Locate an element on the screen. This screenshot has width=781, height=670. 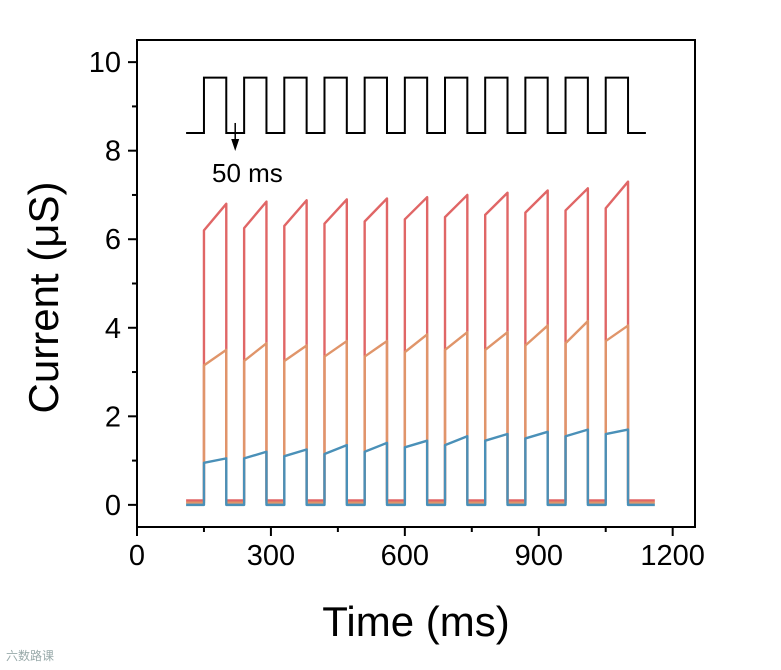
x-tick-label: 600 is located at coordinates (405, 556).